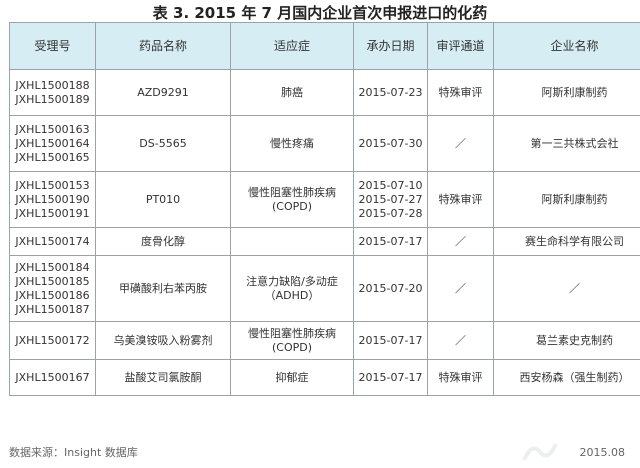 This screenshot has width=640, height=468. Describe the element at coordinates (540, 452) in the screenshot. I see `watermark-logo` at that location.